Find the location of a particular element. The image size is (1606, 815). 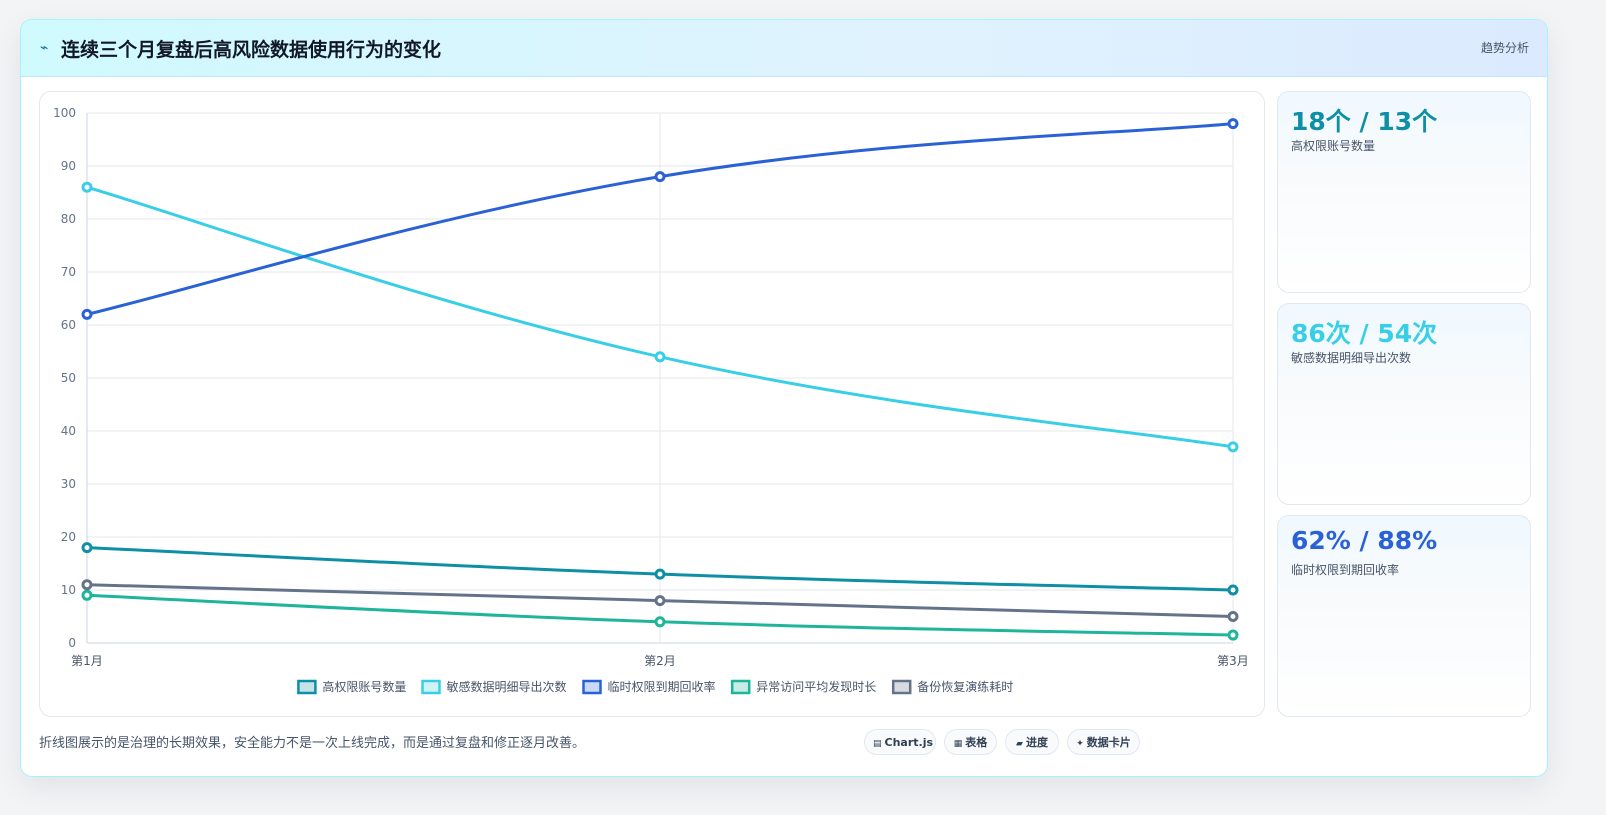

y-tick-label: 30 is located at coordinates (68, 484).